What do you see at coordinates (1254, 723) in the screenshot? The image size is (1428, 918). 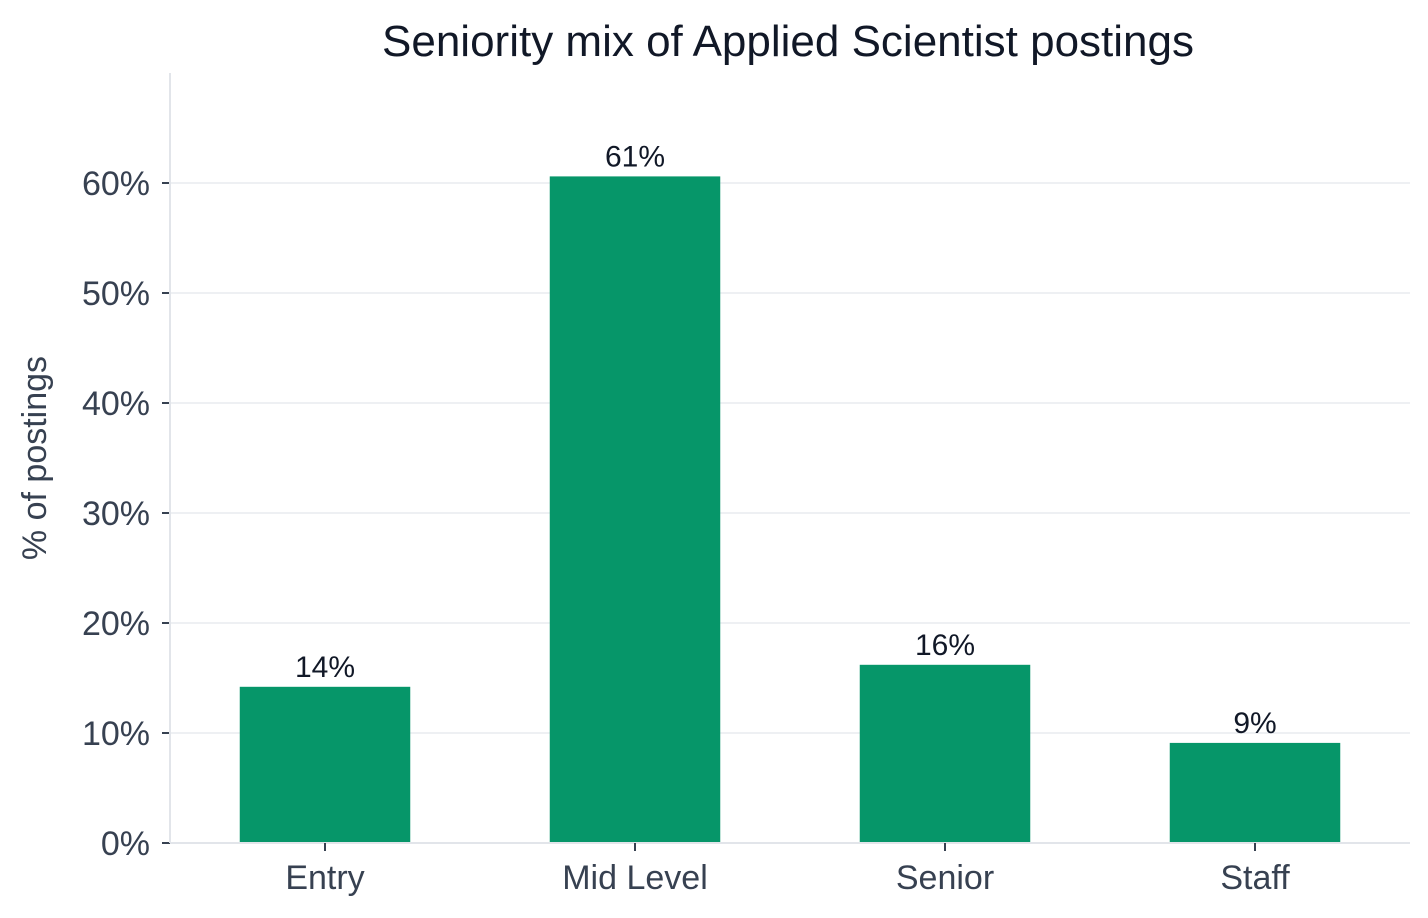 I see `data-label: 9%` at bounding box center [1254, 723].